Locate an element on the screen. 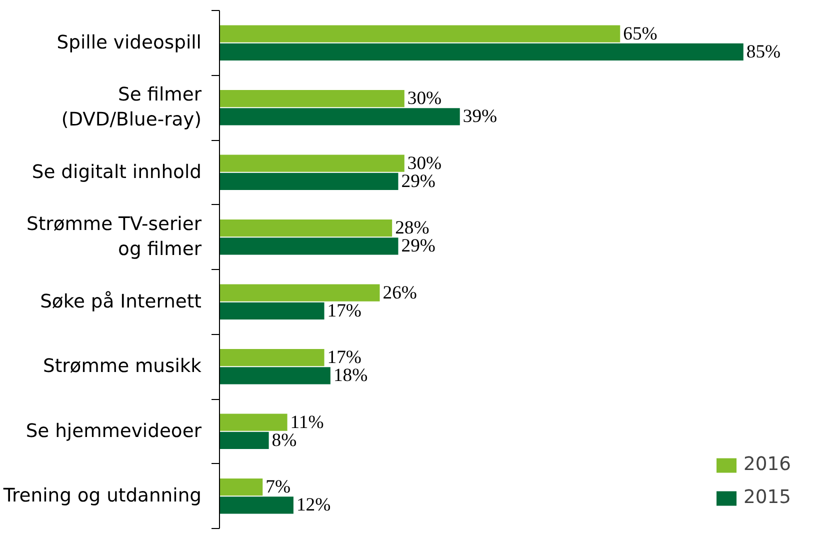  y-tick-label: Strømme musikk is located at coordinates (122, 367).